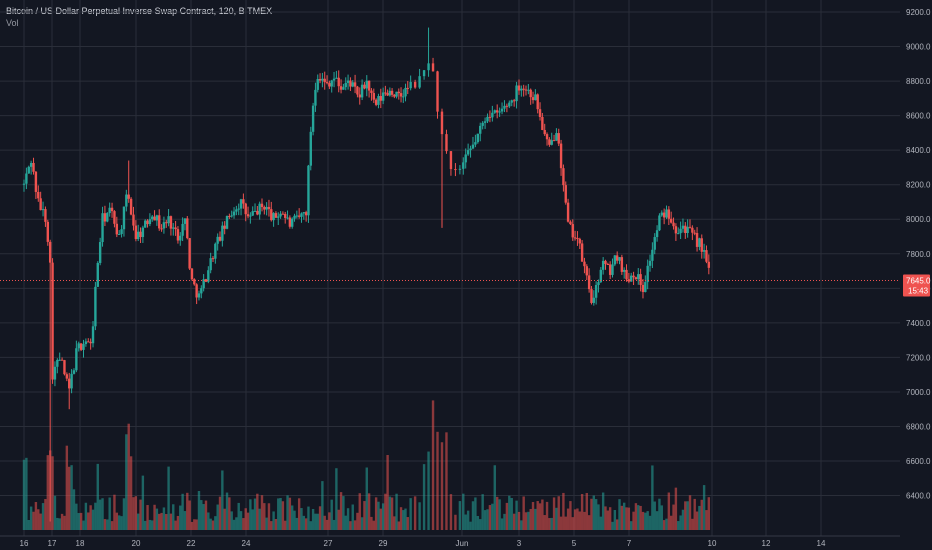 The image size is (932, 550). I want to click on y-tick-label: 8600.0, so click(918, 116).